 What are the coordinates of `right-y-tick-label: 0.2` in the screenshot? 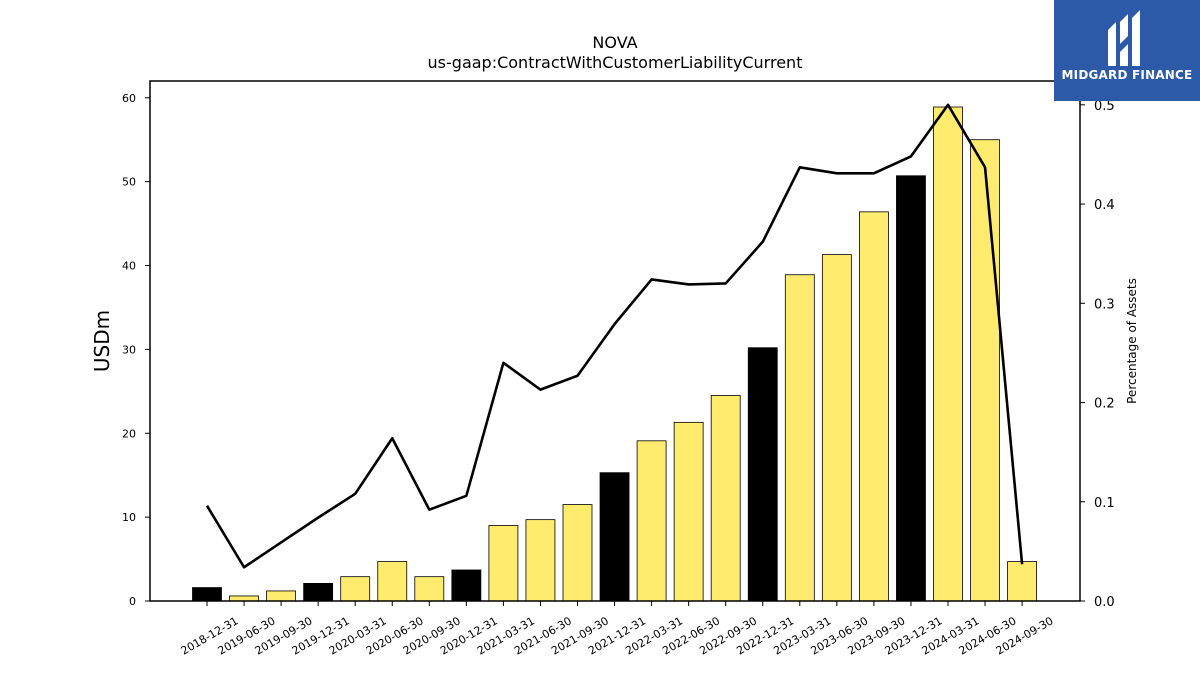 It's located at (1104, 404).